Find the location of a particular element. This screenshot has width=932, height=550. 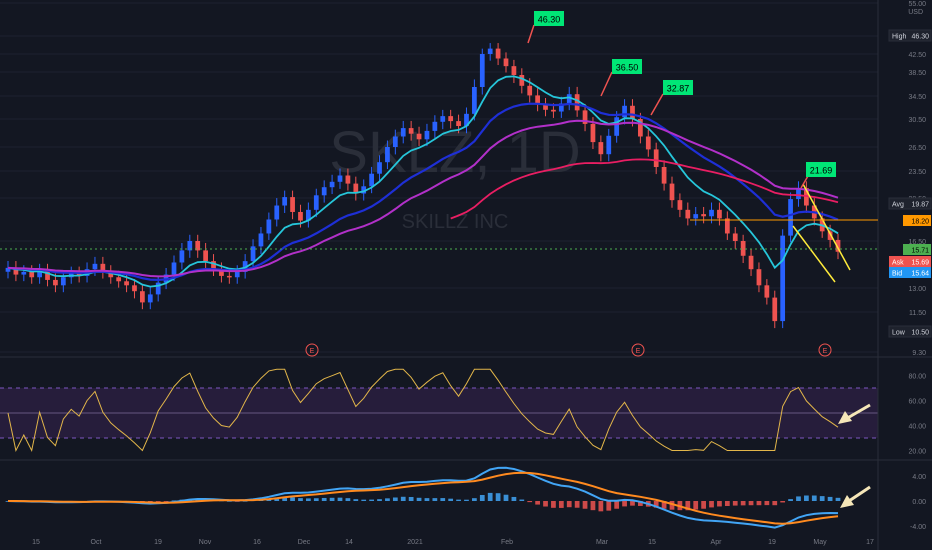

ask-badge-value: 15.69 is located at coordinates (920, 263).